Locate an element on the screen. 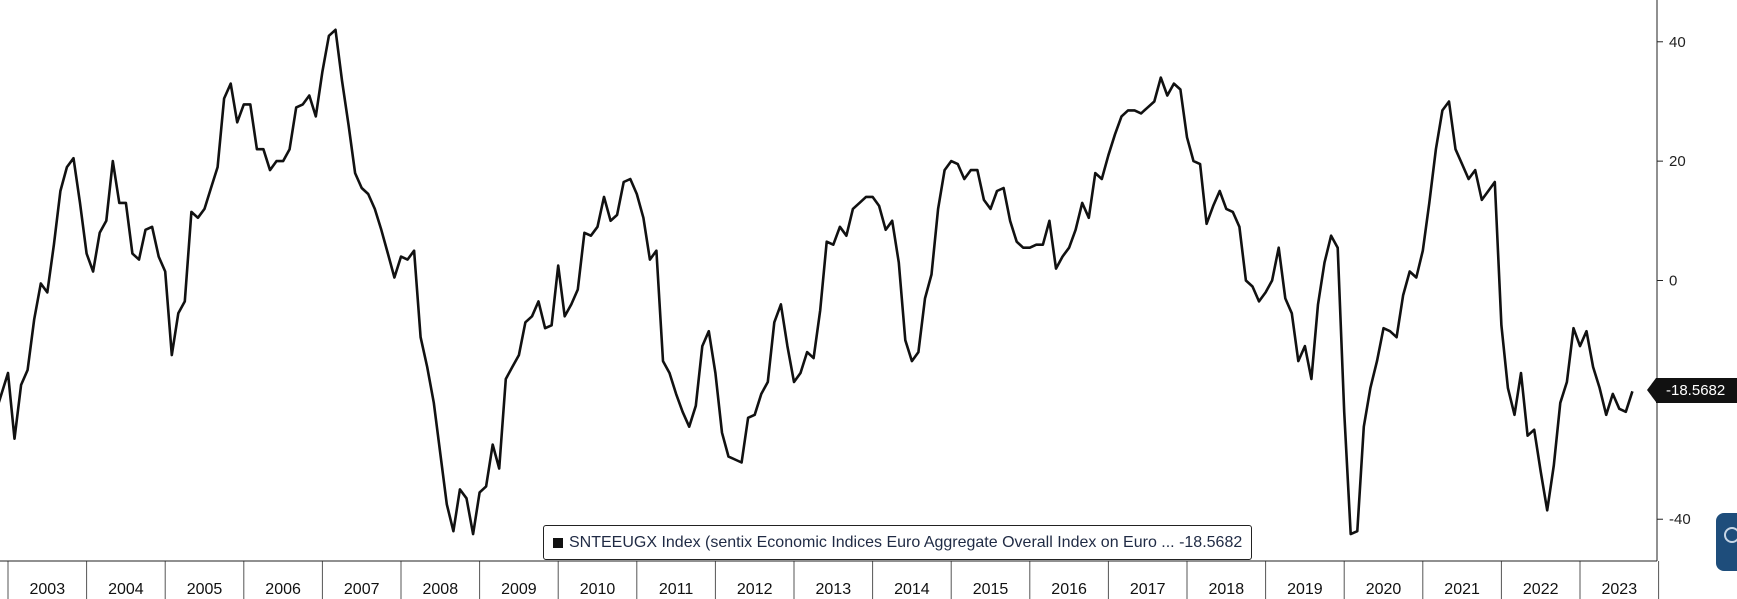 This screenshot has width=1737, height=599. x-tick-label: 2006 is located at coordinates (283, 589).